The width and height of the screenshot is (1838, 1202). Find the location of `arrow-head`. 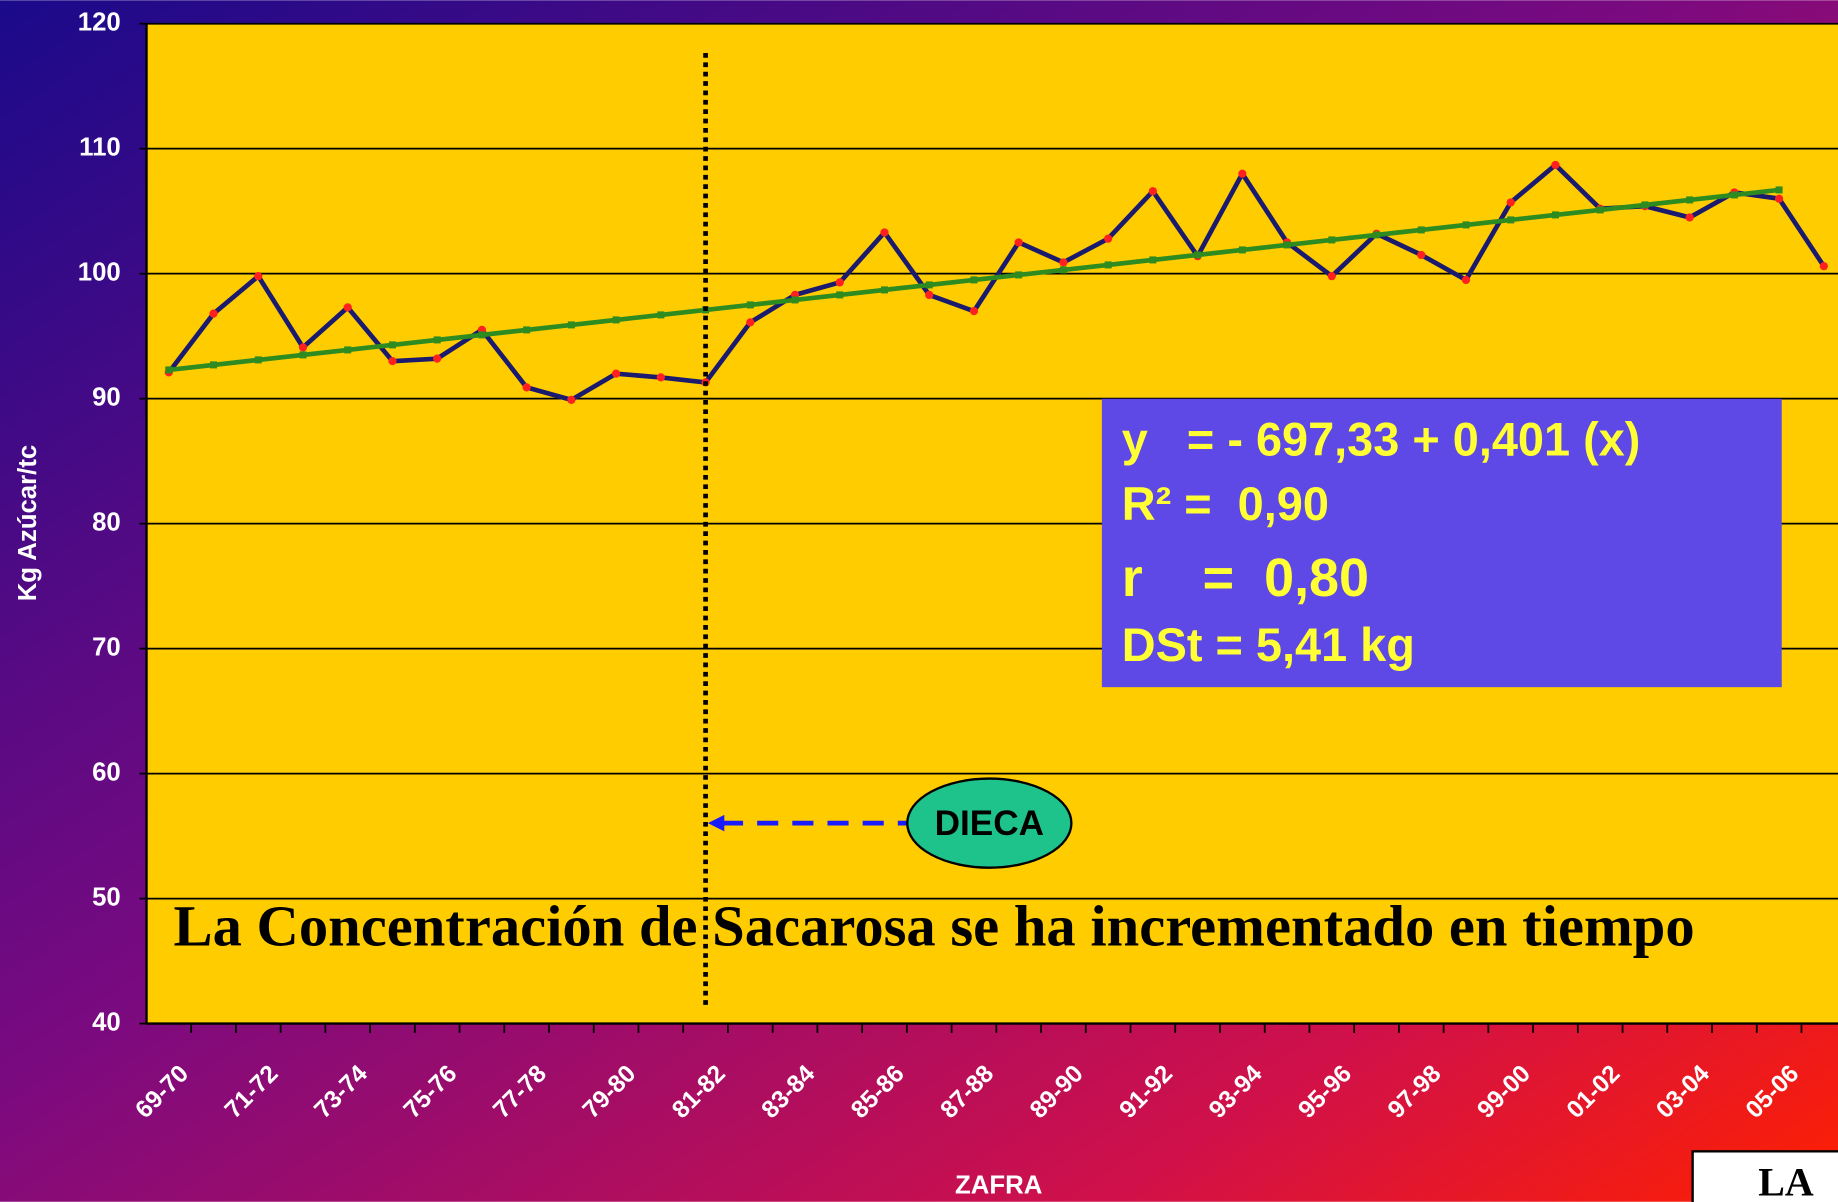

arrow-head is located at coordinates (716, 823).